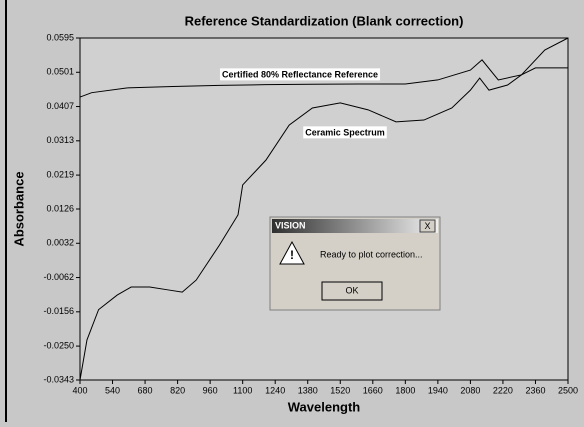 This screenshot has width=584, height=427. I want to click on series-label: Ceramic Spectrum, so click(345, 132).